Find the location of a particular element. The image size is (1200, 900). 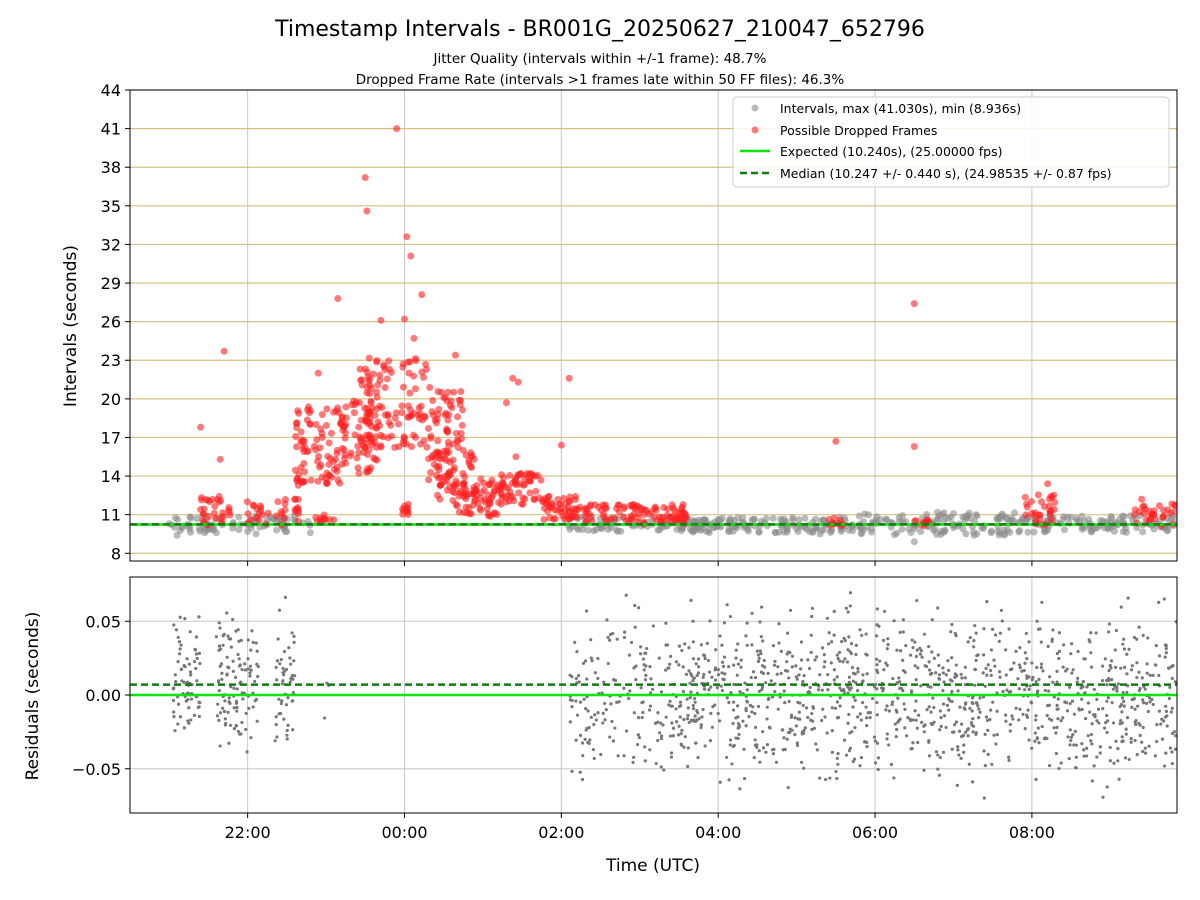

legend-label-dropped: Possible Dropped Frames is located at coordinates (858, 130).